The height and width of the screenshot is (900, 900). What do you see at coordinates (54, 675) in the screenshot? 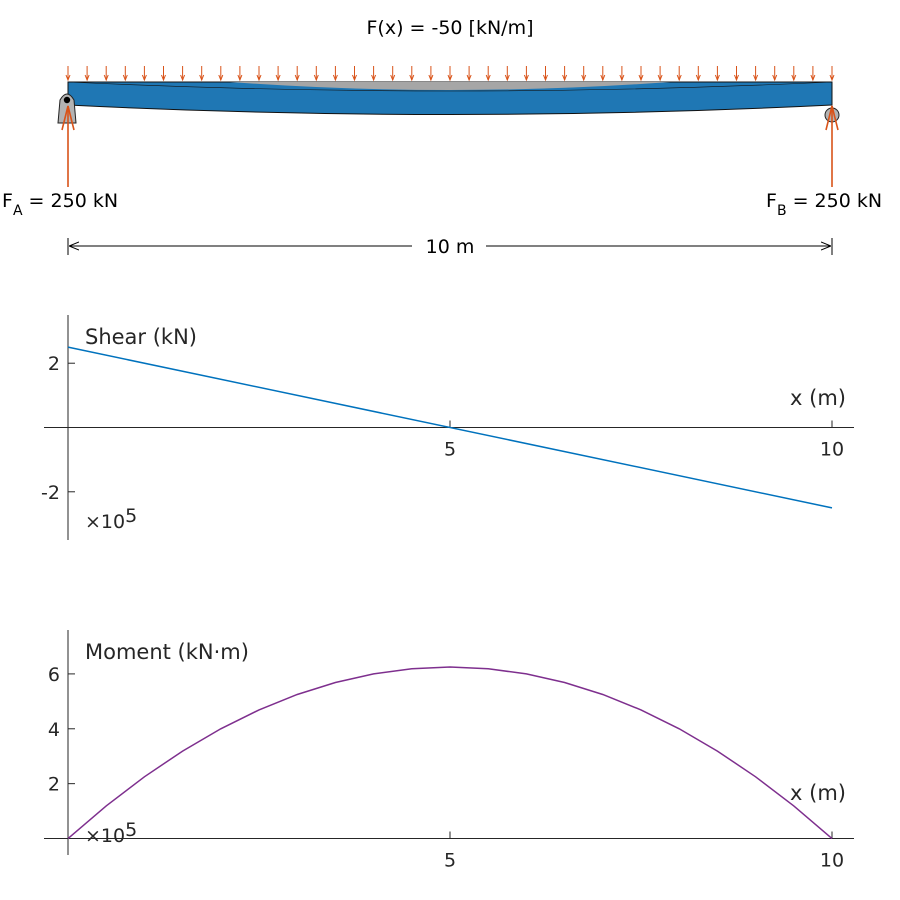
I see `moment-y-tick-label: 6` at bounding box center [54, 675].